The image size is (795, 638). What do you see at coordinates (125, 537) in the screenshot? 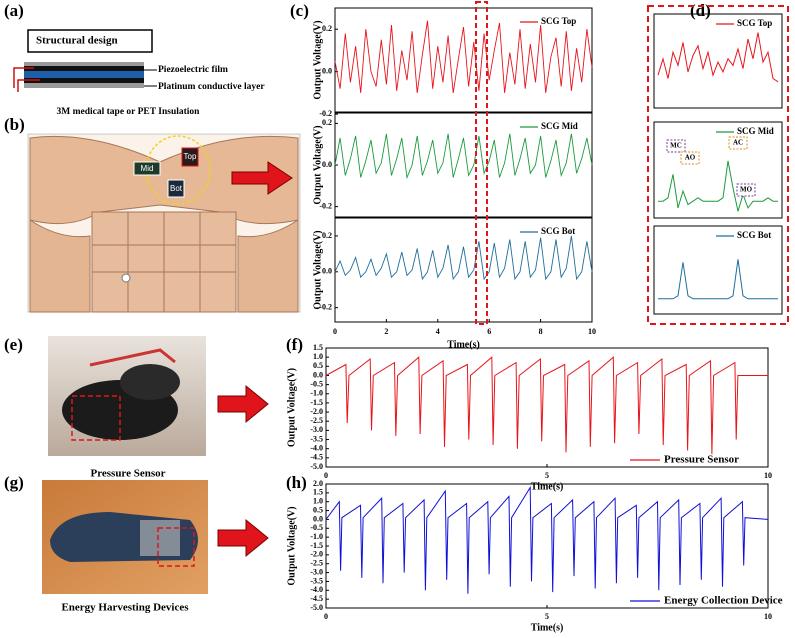
I see `shoe-photo` at bounding box center [125, 537].